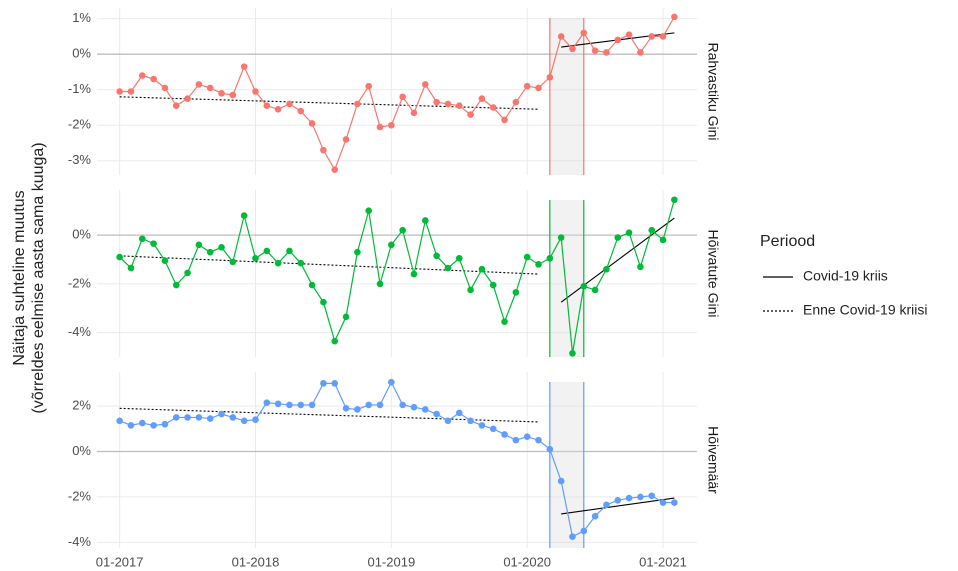 The width and height of the screenshot is (958, 571). Describe the element at coordinates (19, 277) in the screenshot. I see `y-axis-label: Näitaja suhteline muutus` at that location.